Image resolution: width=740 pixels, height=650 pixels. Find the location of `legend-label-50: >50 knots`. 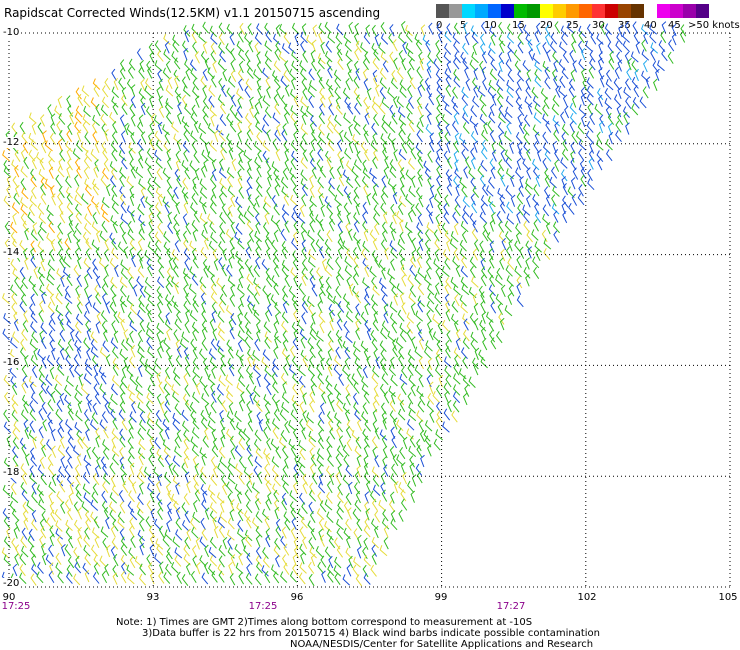

legend-label-50: >50 knots is located at coordinates (714, 25).